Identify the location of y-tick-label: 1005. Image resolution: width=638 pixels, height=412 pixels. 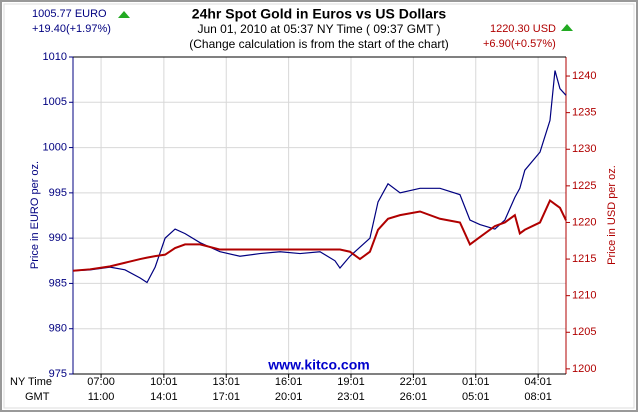
(55, 102).